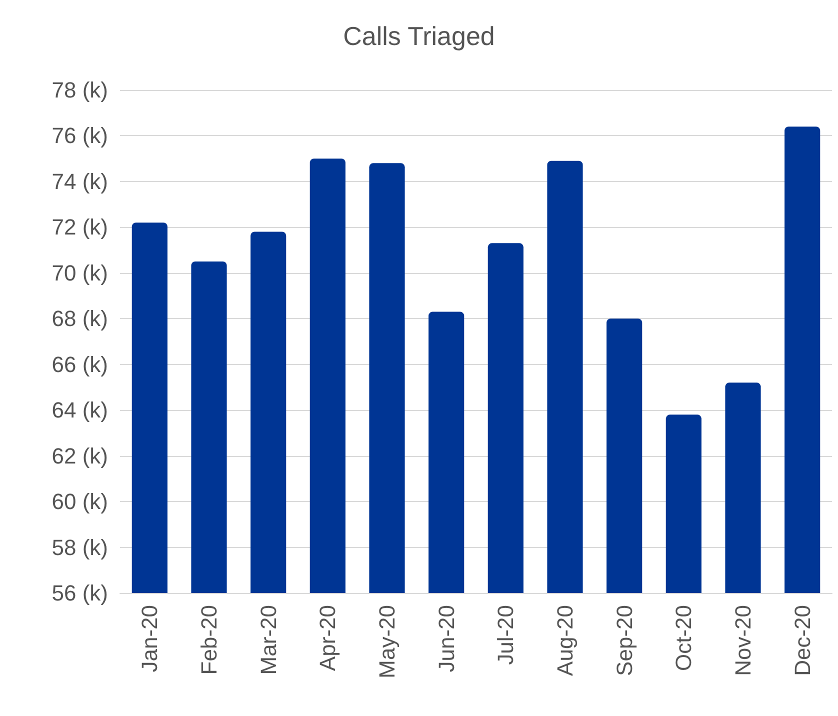 The image size is (838, 716). What do you see at coordinates (80, 181) in the screenshot?
I see `y-tick-label: 74 (k)` at bounding box center [80, 181].